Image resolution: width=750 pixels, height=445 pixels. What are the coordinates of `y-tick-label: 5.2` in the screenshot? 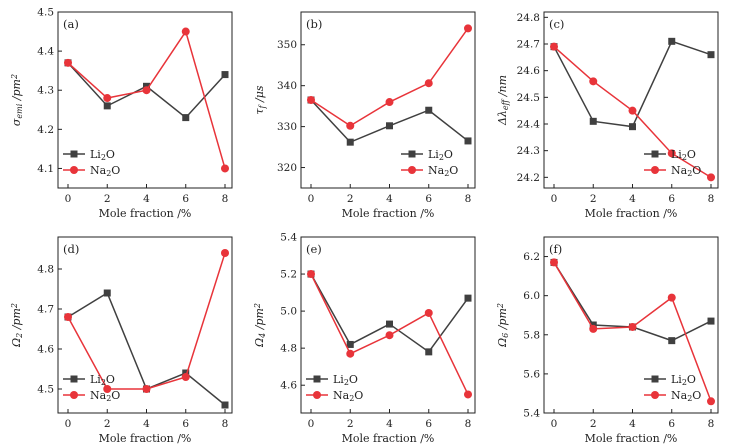 It's located at (288, 275).